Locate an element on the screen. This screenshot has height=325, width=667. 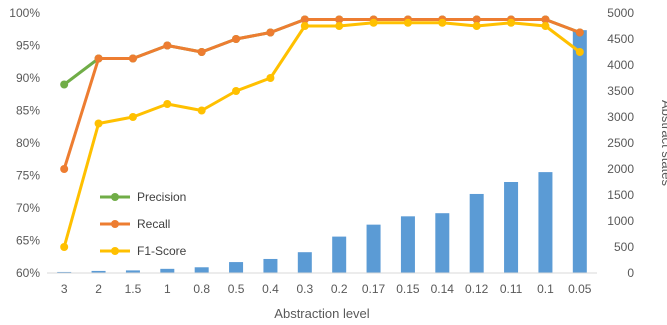
y-right-tick-label: 1500 is located at coordinates (620, 195).